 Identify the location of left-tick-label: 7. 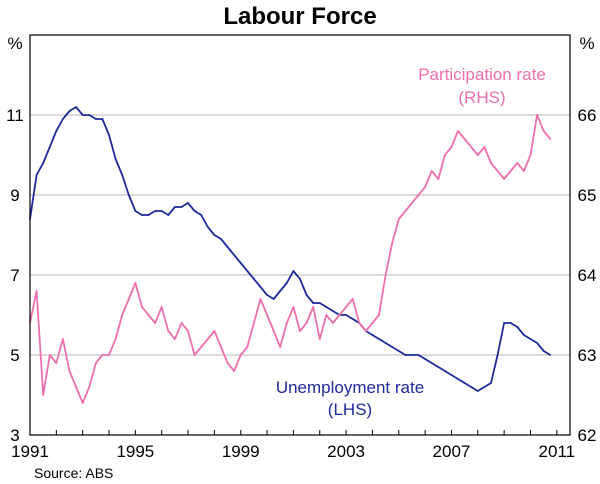
(14, 275).